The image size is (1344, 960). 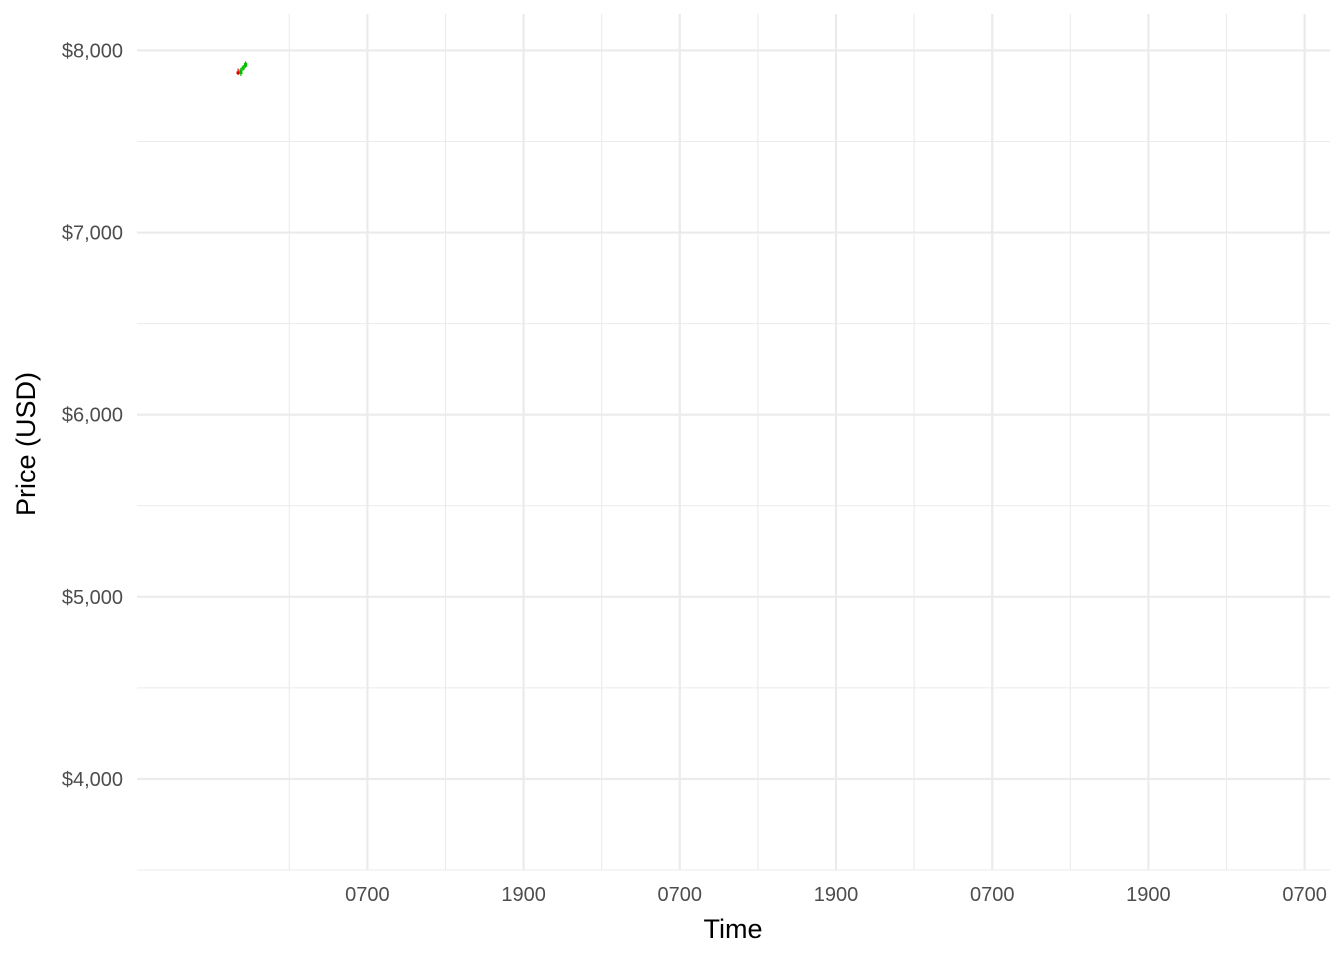 What do you see at coordinates (733, 929) in the screenshot?
I see `x-axis-title: Time` at bounding box center [733, 929].